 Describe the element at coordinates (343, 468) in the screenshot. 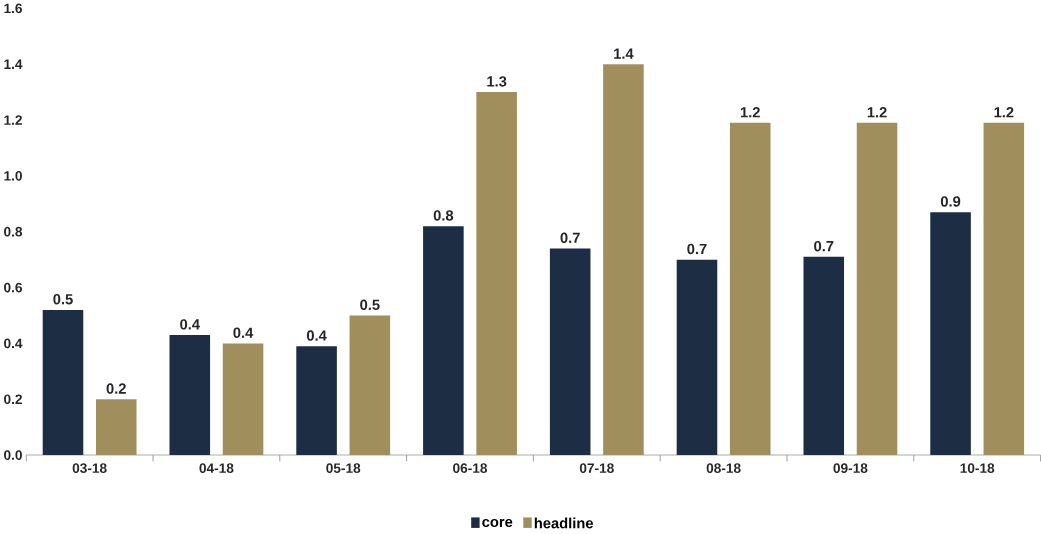

I see `x-tick-label: 05-18` at that location.